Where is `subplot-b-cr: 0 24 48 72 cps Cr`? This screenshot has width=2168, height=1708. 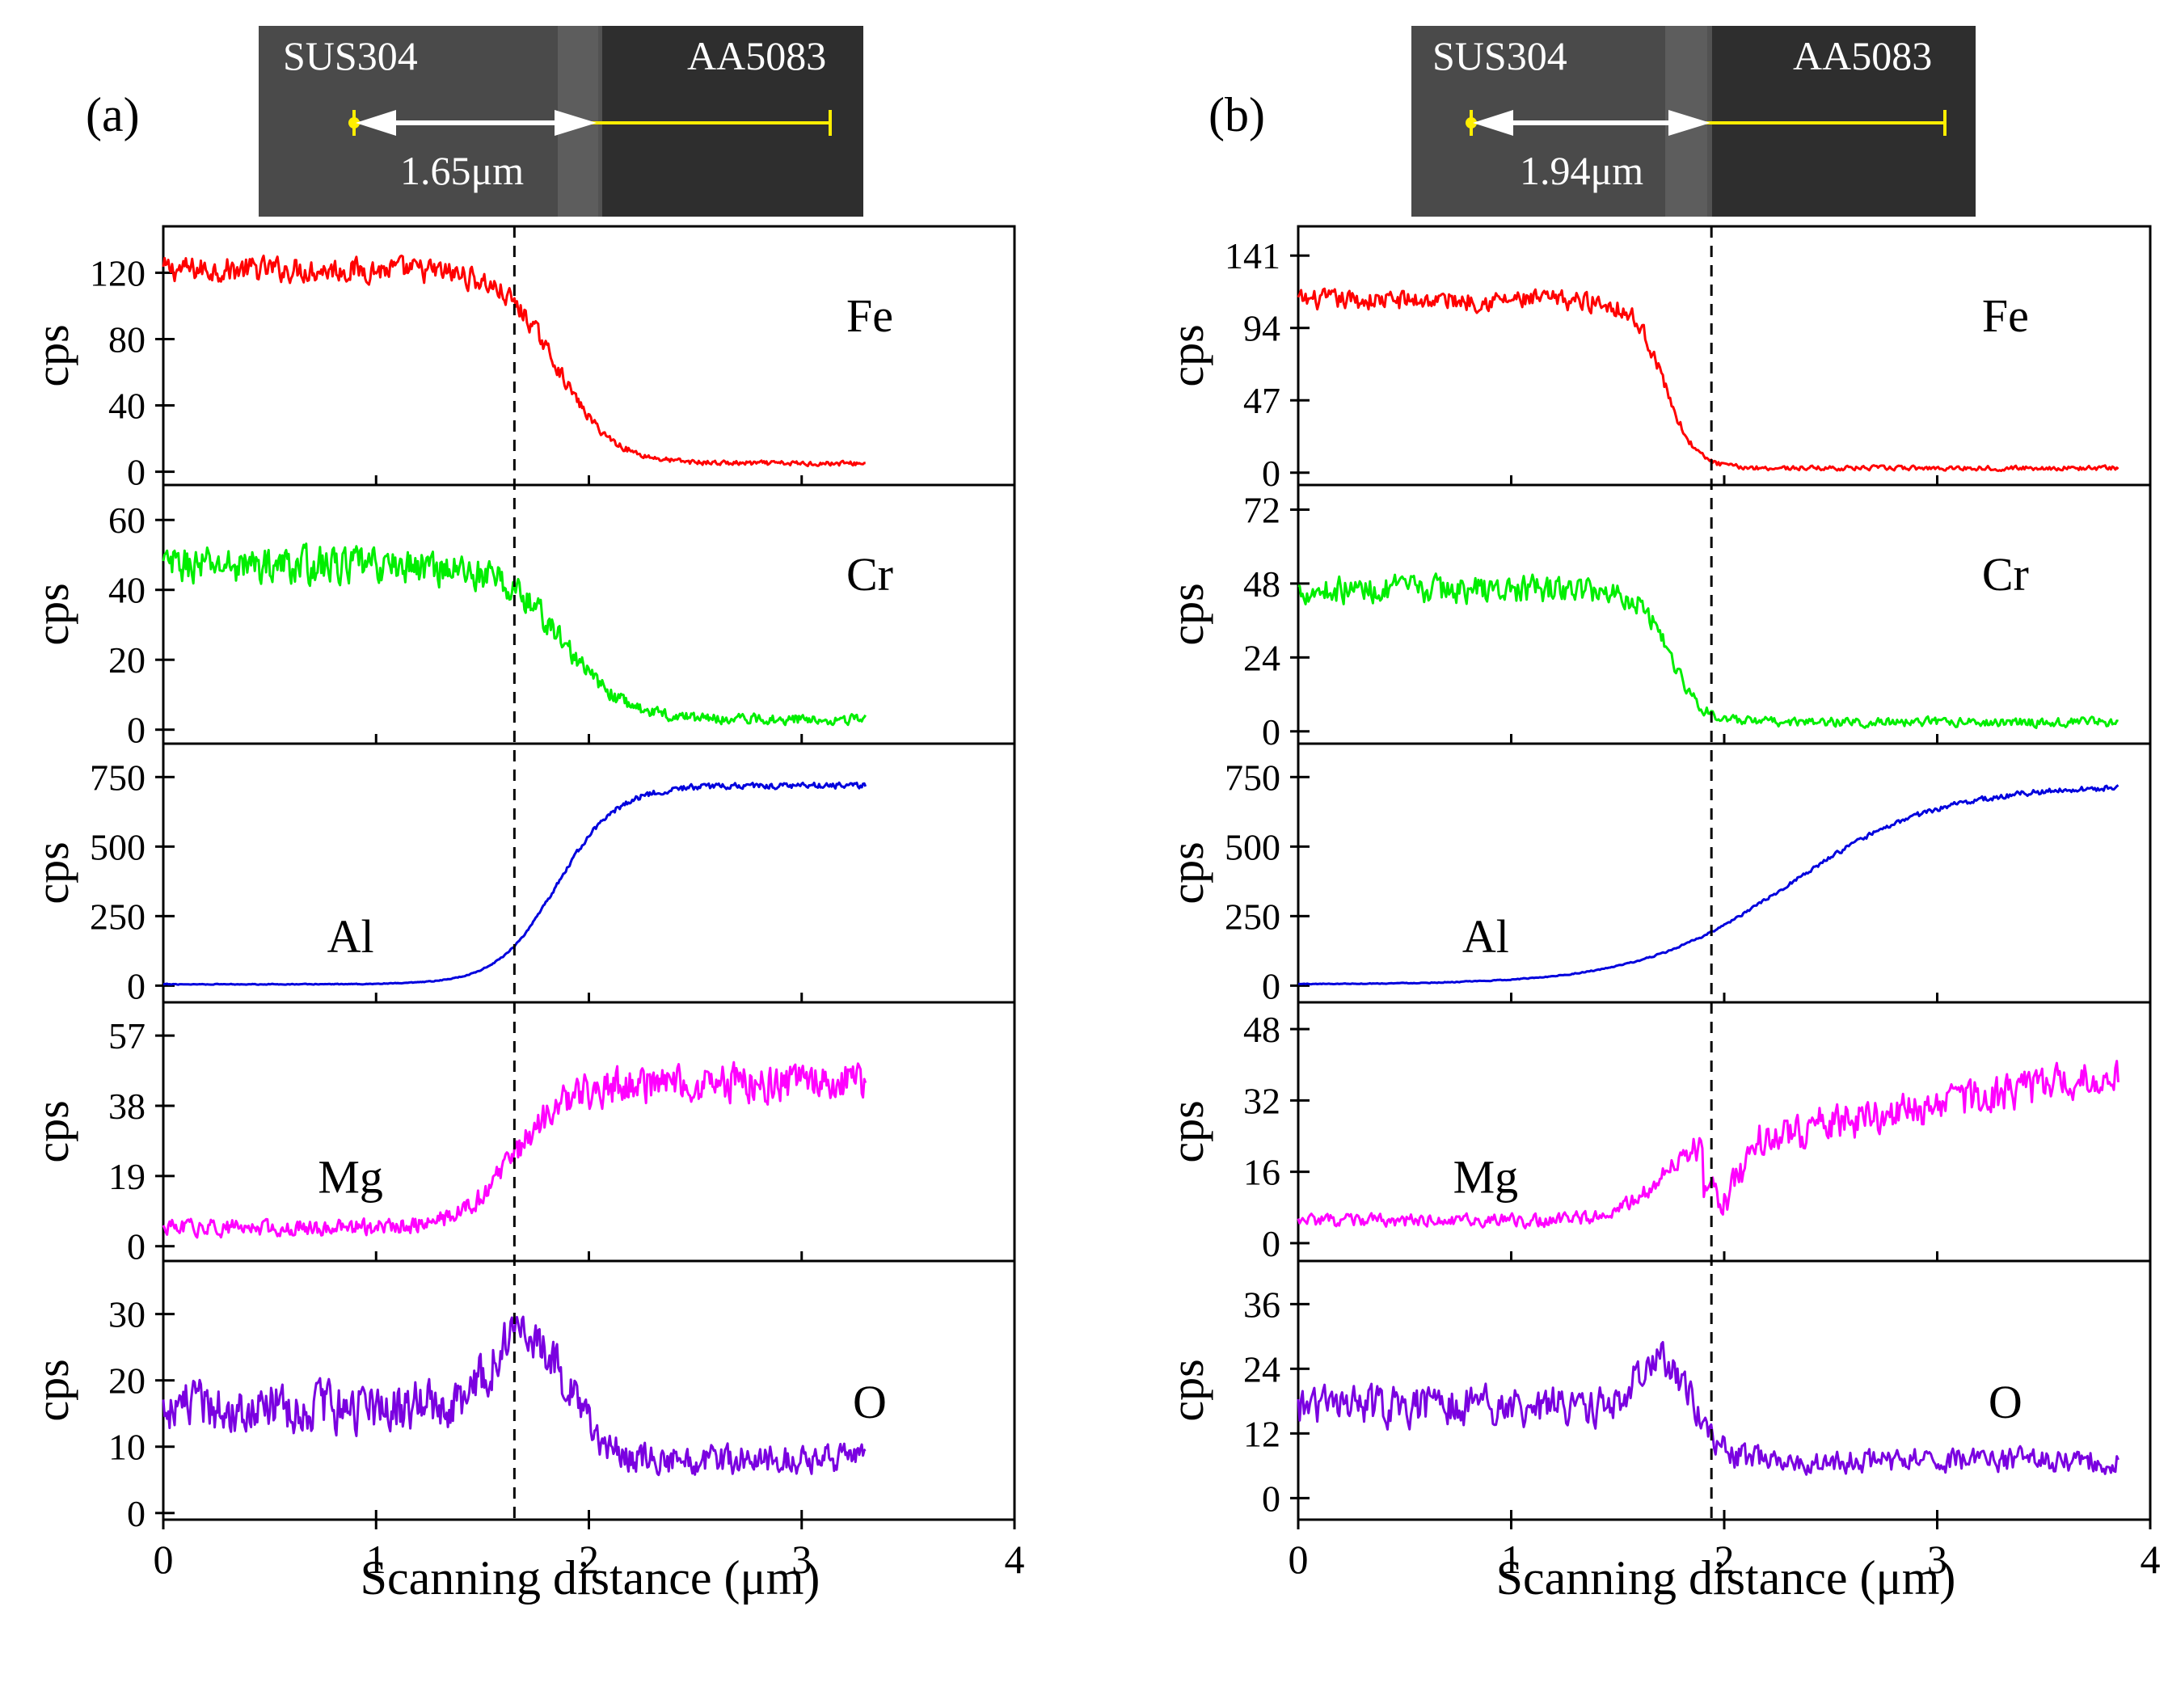
subplot-b-cr: 0 24 48 72 cps Cr is located at coordinates (1656, 618).